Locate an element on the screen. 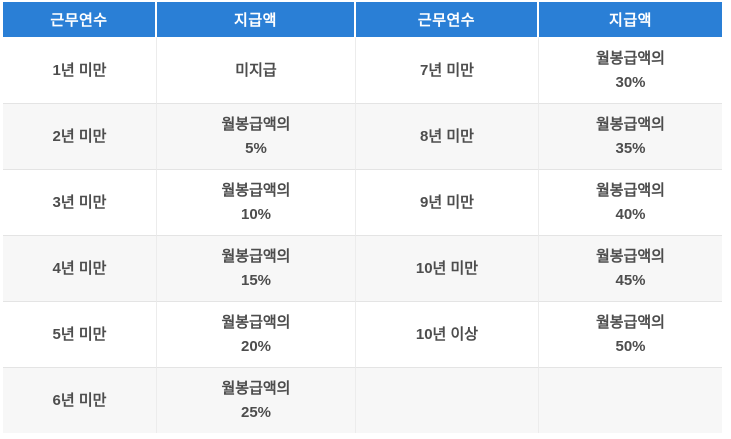  table-cell: 3년 미만 is located at coordinates (80, 202).